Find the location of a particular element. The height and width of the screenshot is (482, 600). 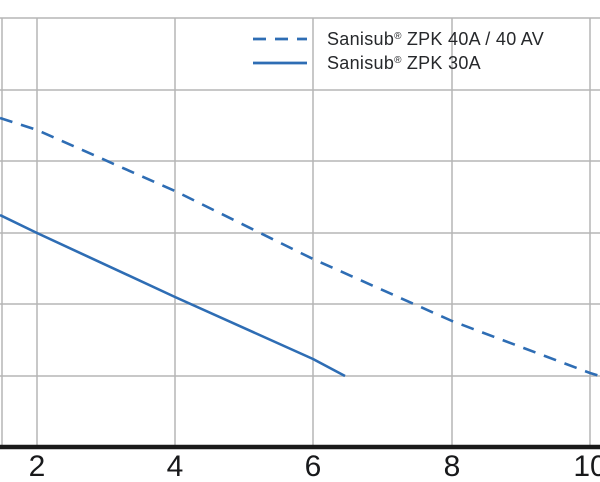

legend-label-zpk30: Sanisub® ZPK 30A is located at coordinates (404, 63).